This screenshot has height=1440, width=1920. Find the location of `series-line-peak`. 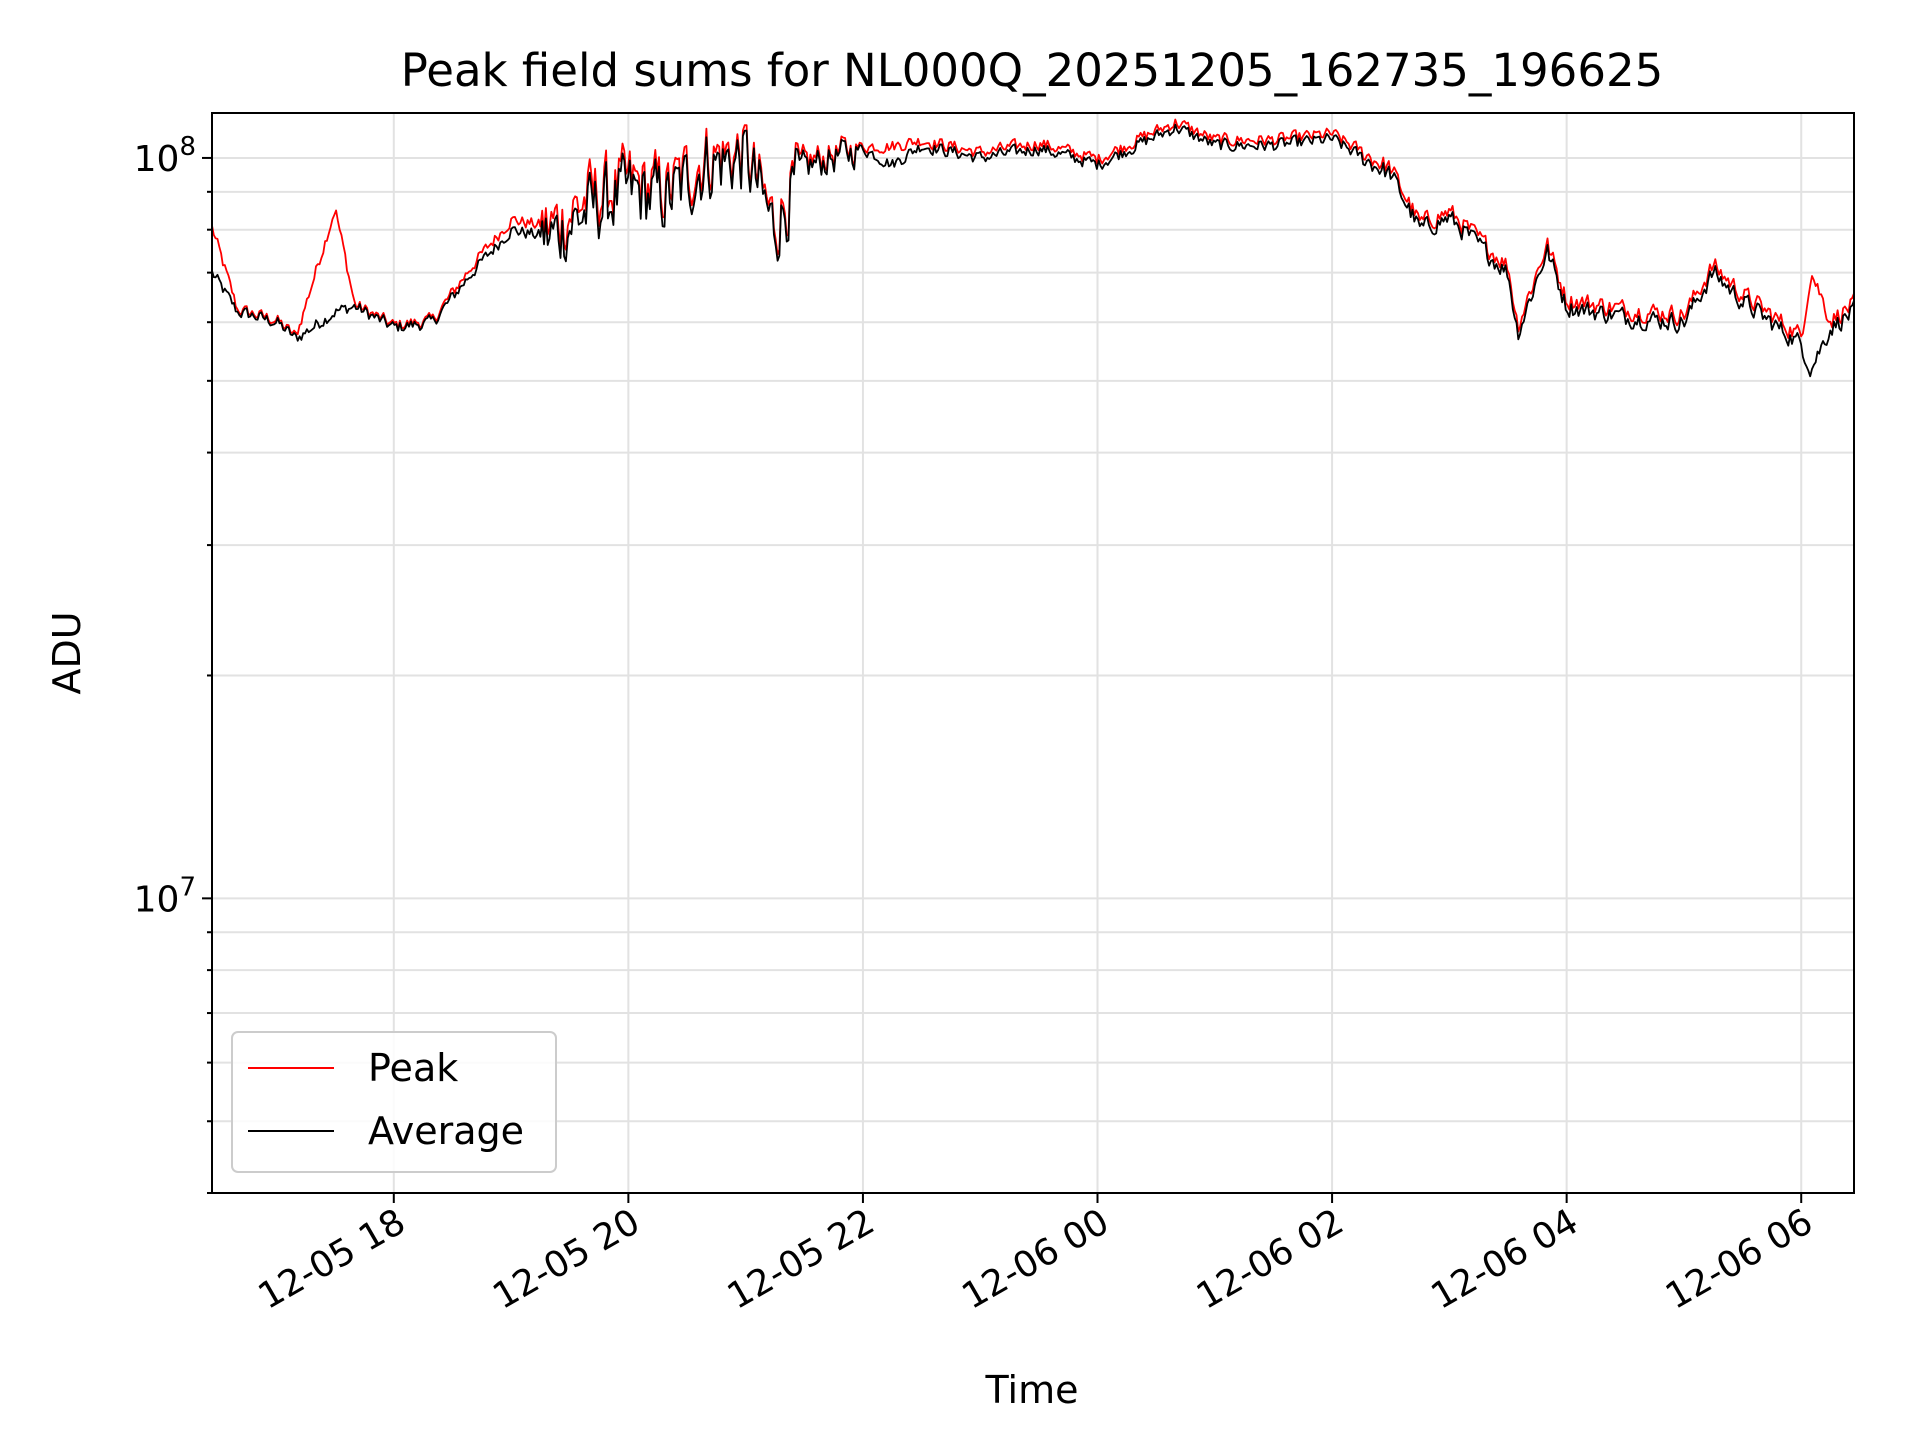

series-line-peak is located at coordinates (1033, 228).